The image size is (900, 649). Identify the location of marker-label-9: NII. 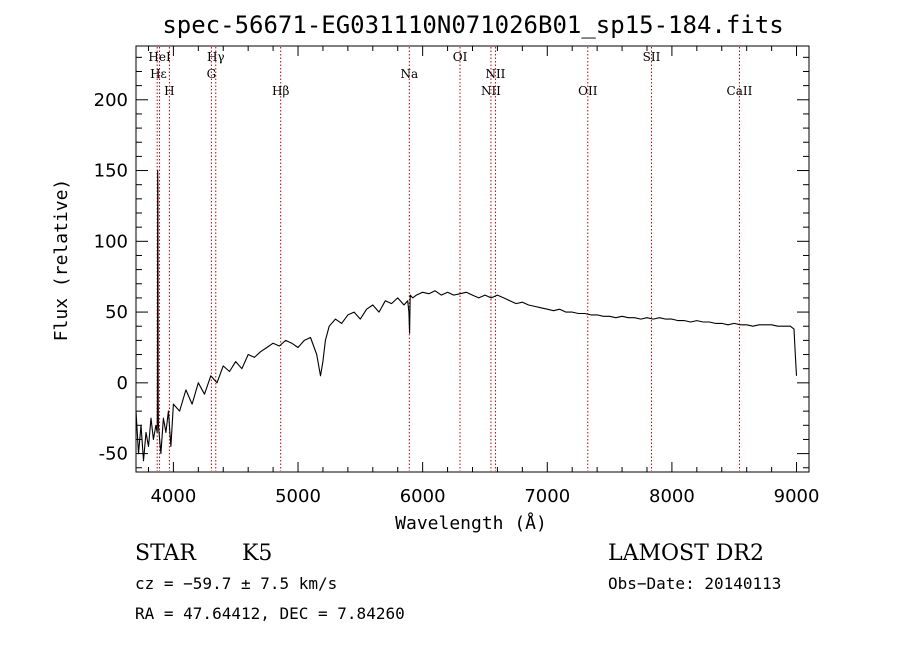
(491, 91).